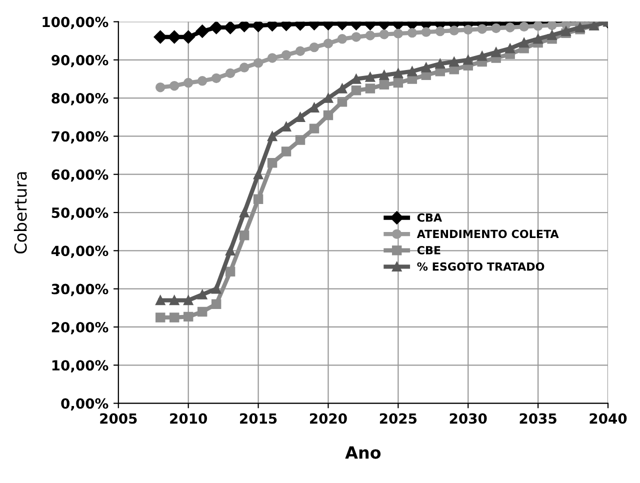 The width and height of the screenshot is (640, 483). I want to click on y-tick-label: 30,00%, so click(80, 290).